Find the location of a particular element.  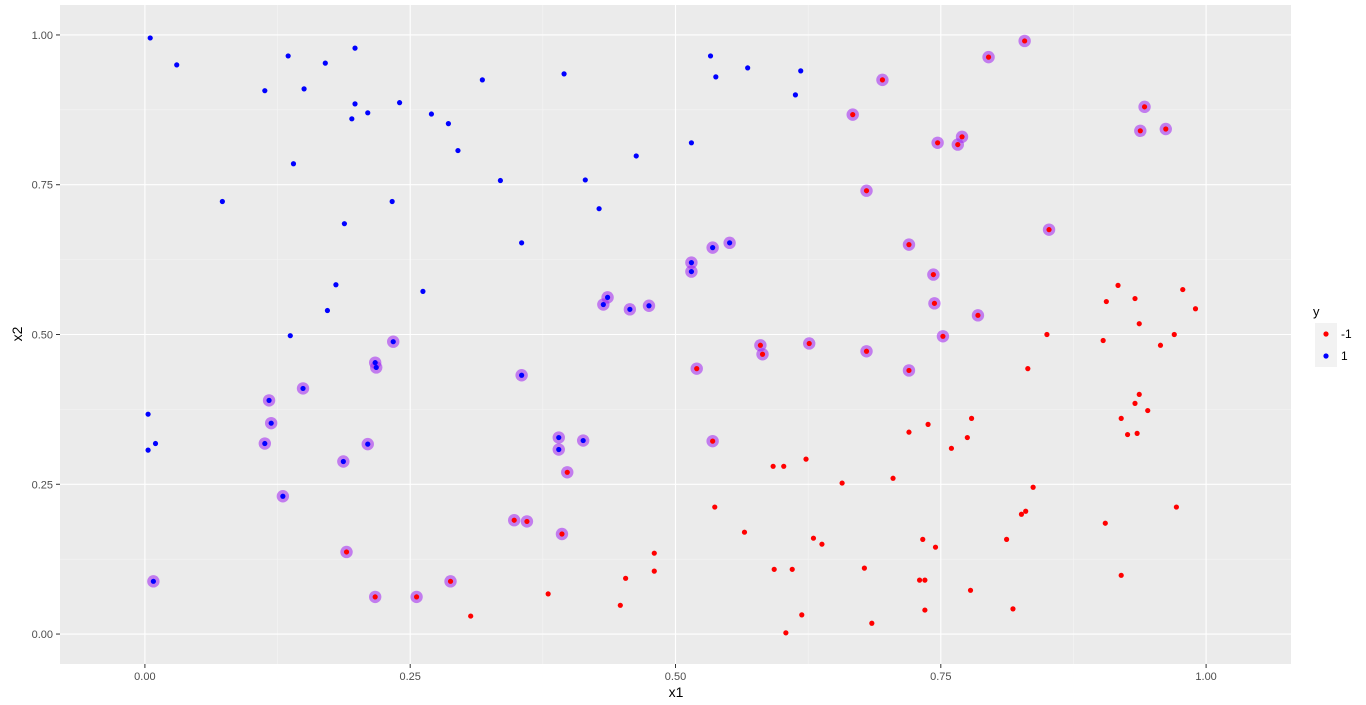

y-axis-title: x2 is located at coordinates (17, 333).